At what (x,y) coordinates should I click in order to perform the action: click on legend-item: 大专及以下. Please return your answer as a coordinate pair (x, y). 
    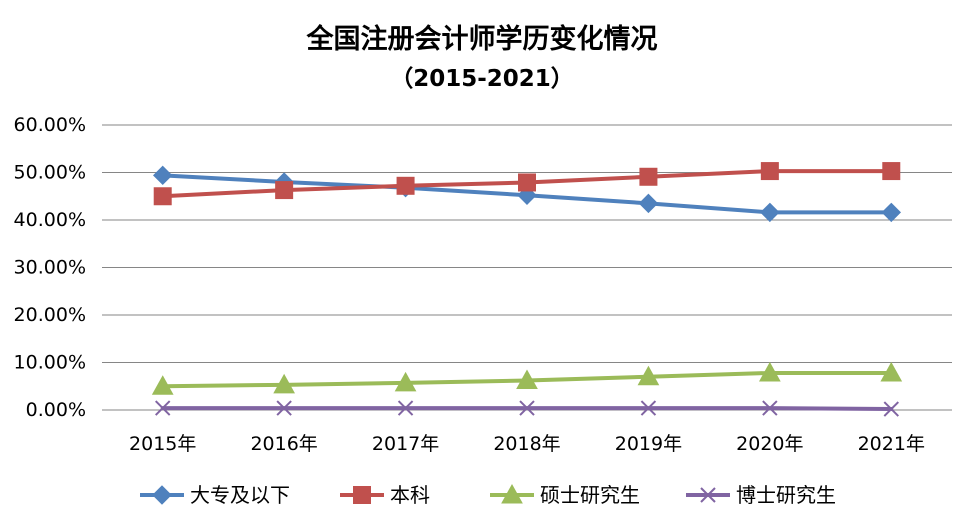
    Looking at the image, I should click on (215, 495).